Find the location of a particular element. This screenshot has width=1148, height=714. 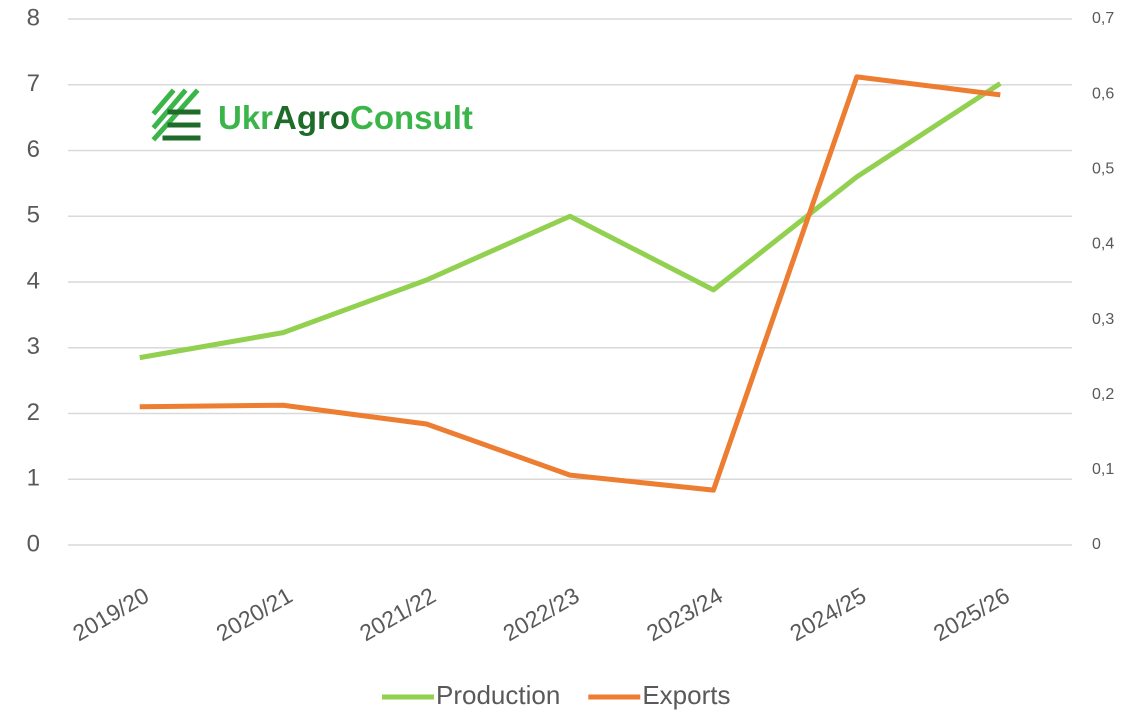

y2-tick-label: 0,4 is located at coordinates (1103, 244).